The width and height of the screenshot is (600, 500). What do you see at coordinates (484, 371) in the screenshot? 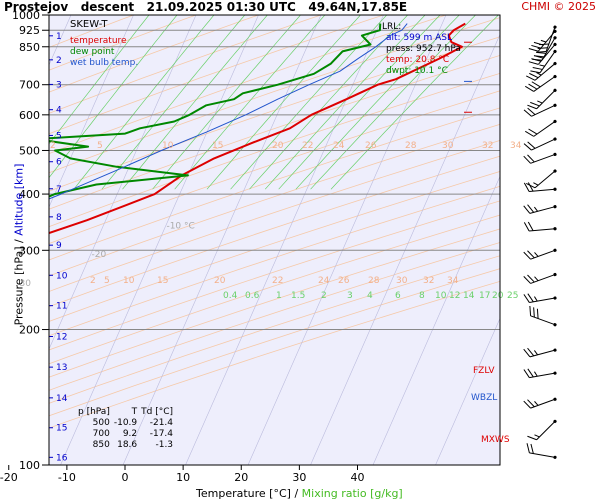
I see `fzlv-label: FZLV` at bounding box center [484, 371].